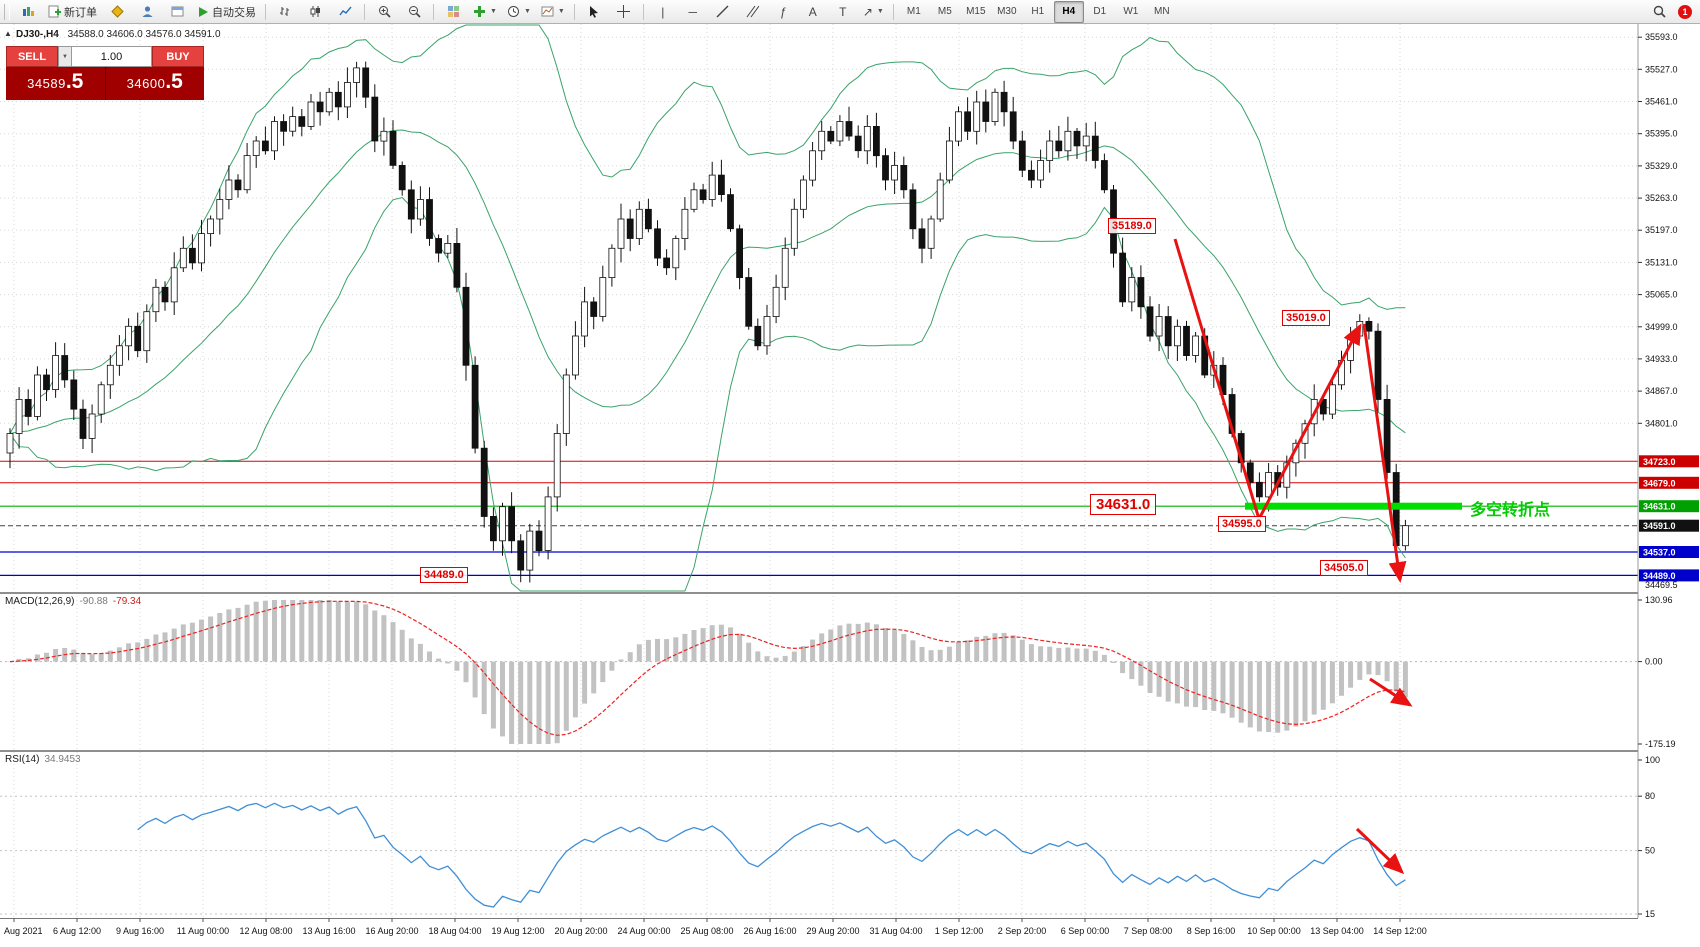 The width and height of the screenshot is (1700, 947). What do you see at coordinates (1659, 462) in the screenshot?
I see `svg-text: 34723.0` at bounding box center [1659, 462].